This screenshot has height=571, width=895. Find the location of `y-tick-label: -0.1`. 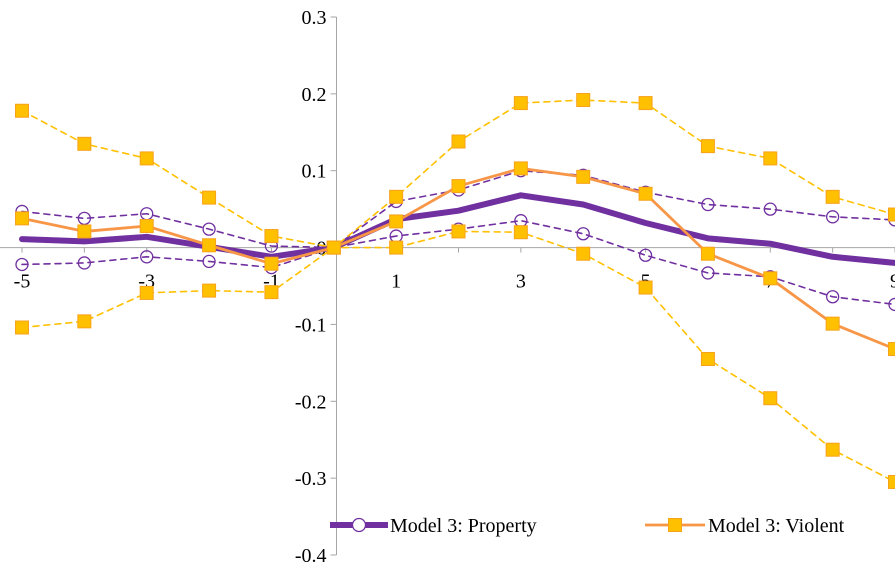

y-tick-label: -0.1 is located at coordinates (311, 325).